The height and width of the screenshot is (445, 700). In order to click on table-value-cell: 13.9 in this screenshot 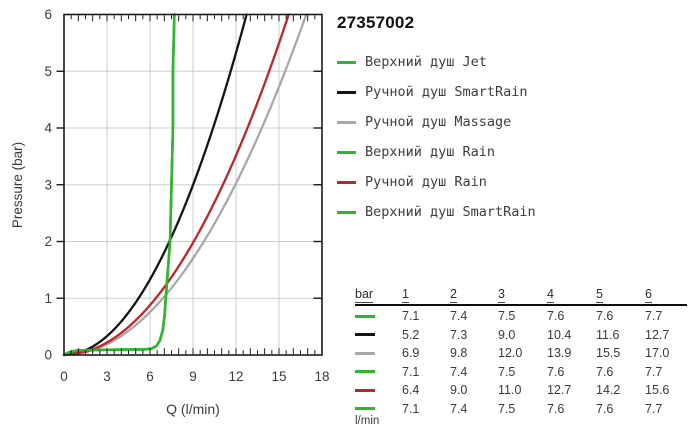, I will do `click(559, 353)`.